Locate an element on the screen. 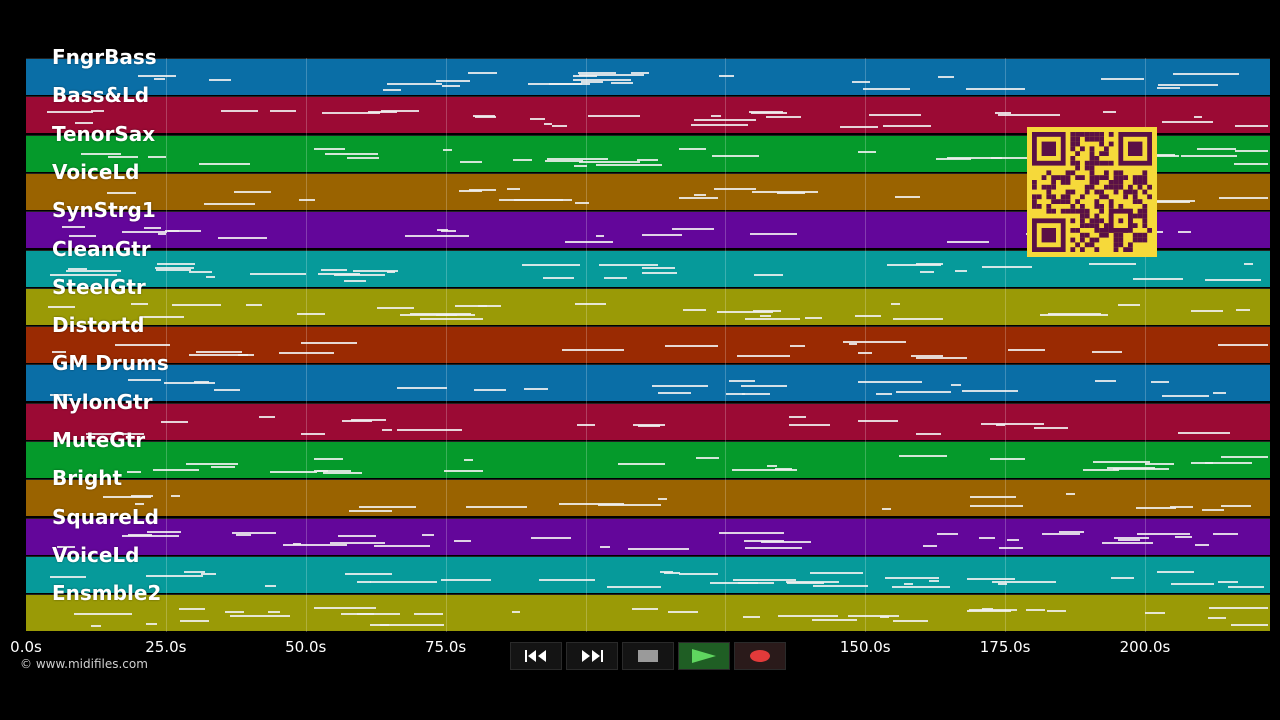 The width and height of the screenshot is (1280, 720). play-button is located at coordinates (704, 656).